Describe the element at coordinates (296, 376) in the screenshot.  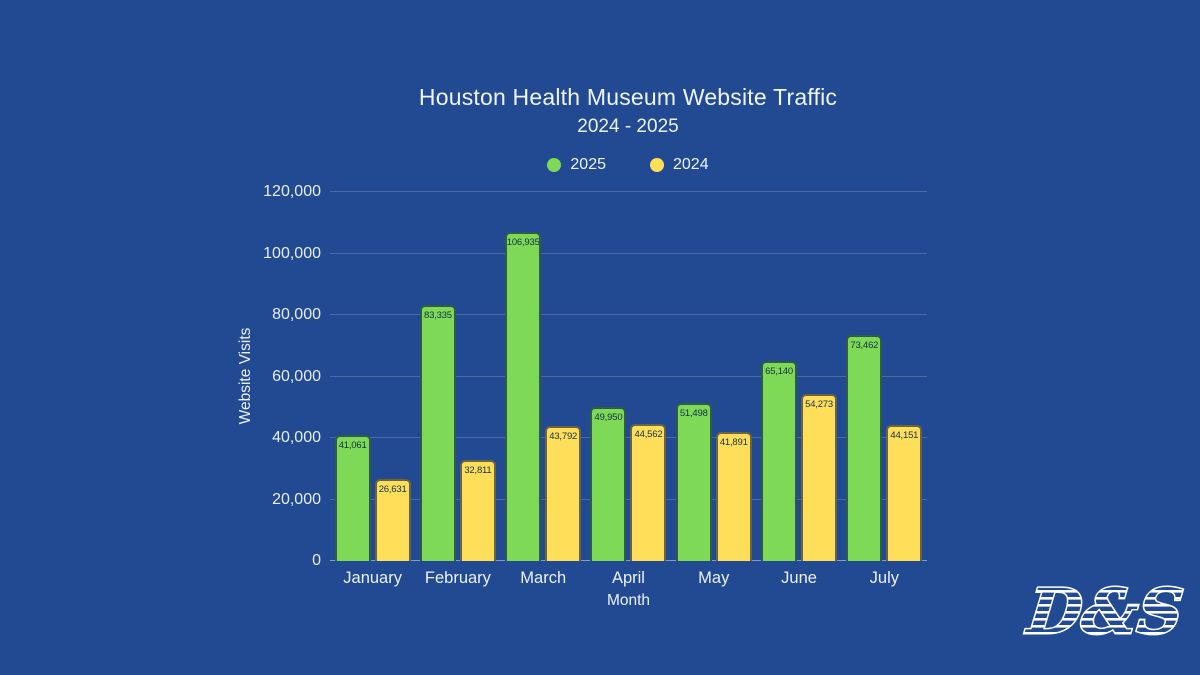
I see `y-tick-label: 60,000` at that location.